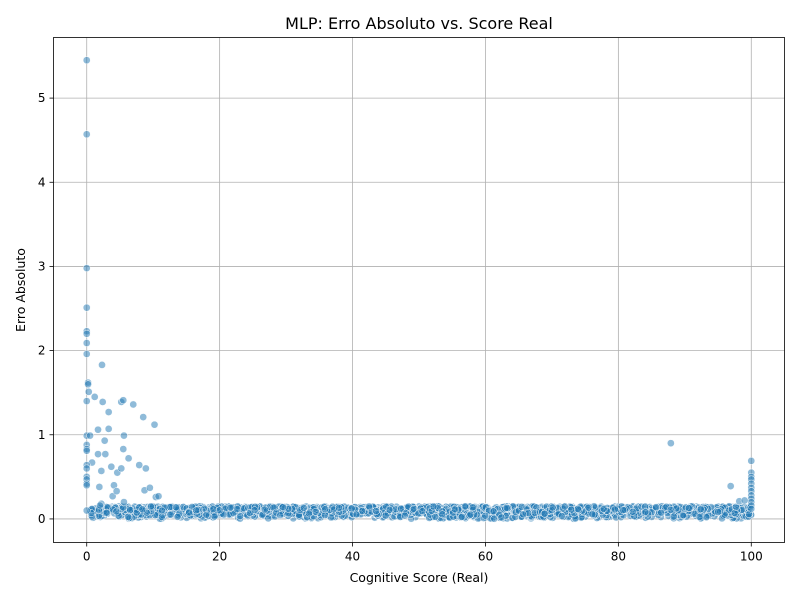 This screenshot has height=605, width=800. Describe the element at coordinates (42, 266) in the screenshot. I see `y-tick-label: 3` at that location.